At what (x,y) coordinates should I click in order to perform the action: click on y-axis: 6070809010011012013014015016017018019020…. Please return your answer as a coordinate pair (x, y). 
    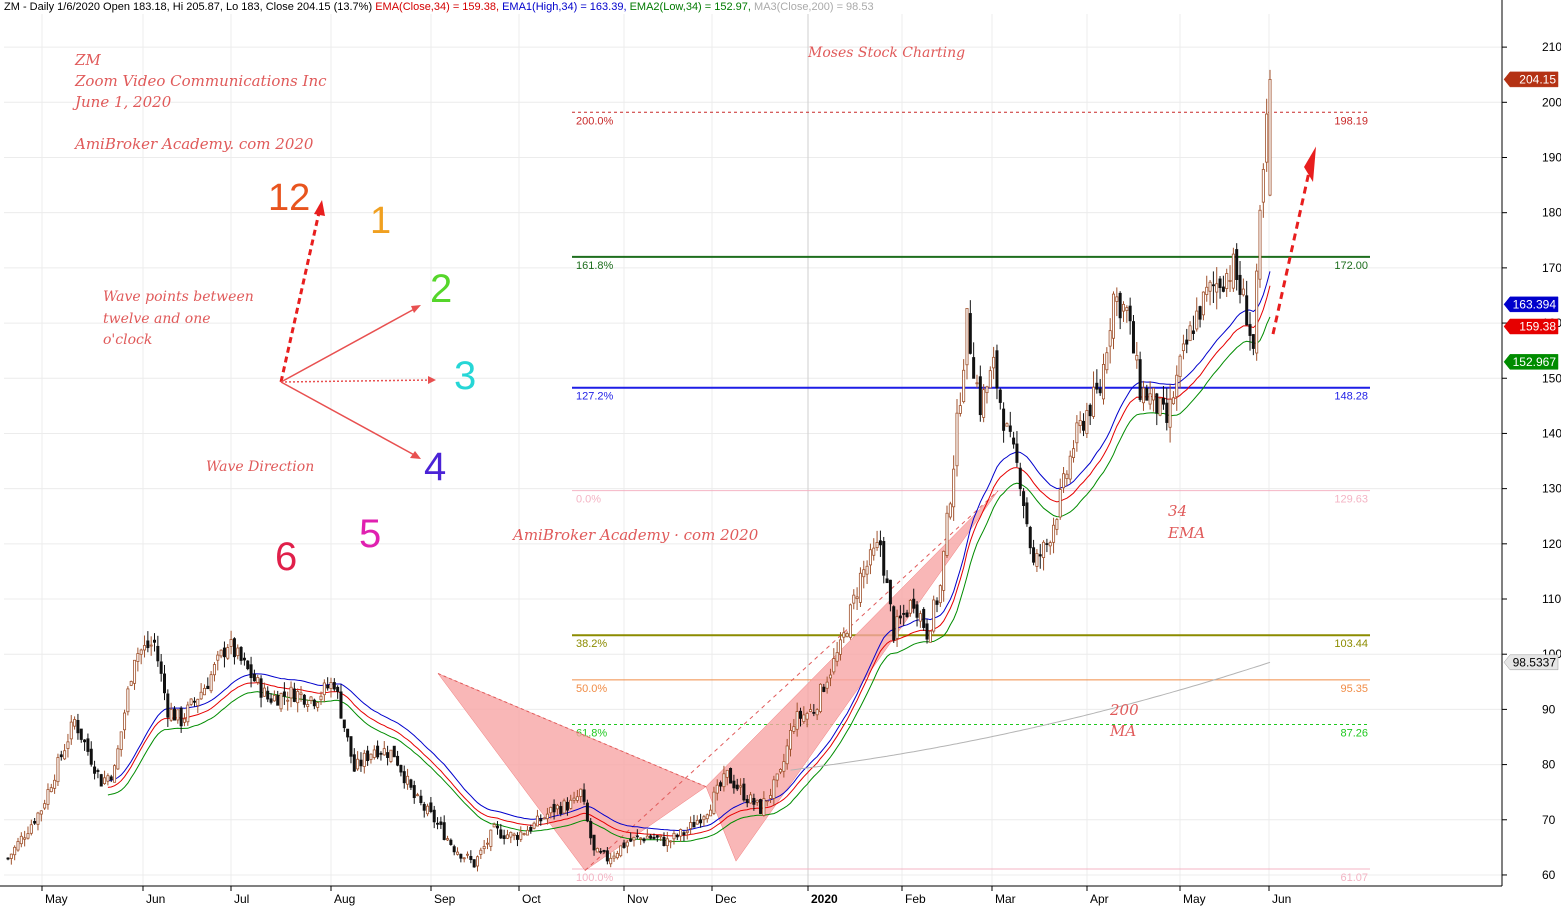
    Looking at the image, I should click on (1531, 443).